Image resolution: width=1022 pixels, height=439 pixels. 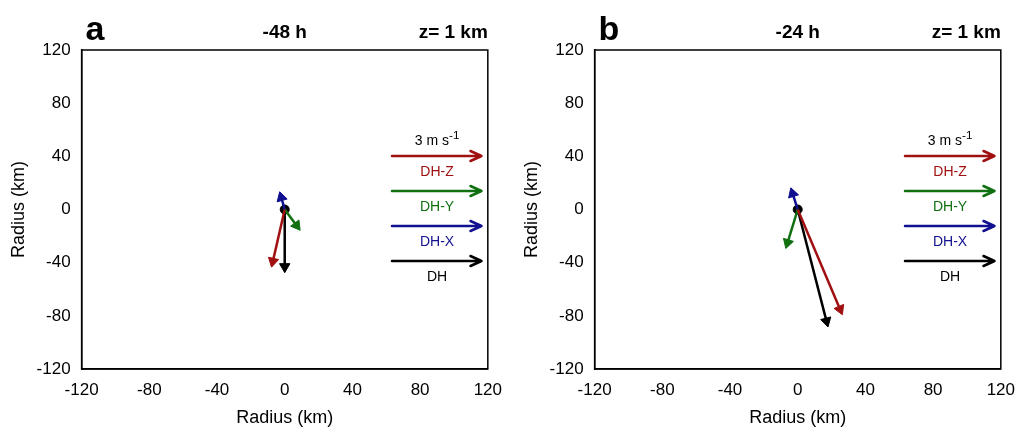 I want to click on chart-title: -48 h, so click(x=284, y=31).